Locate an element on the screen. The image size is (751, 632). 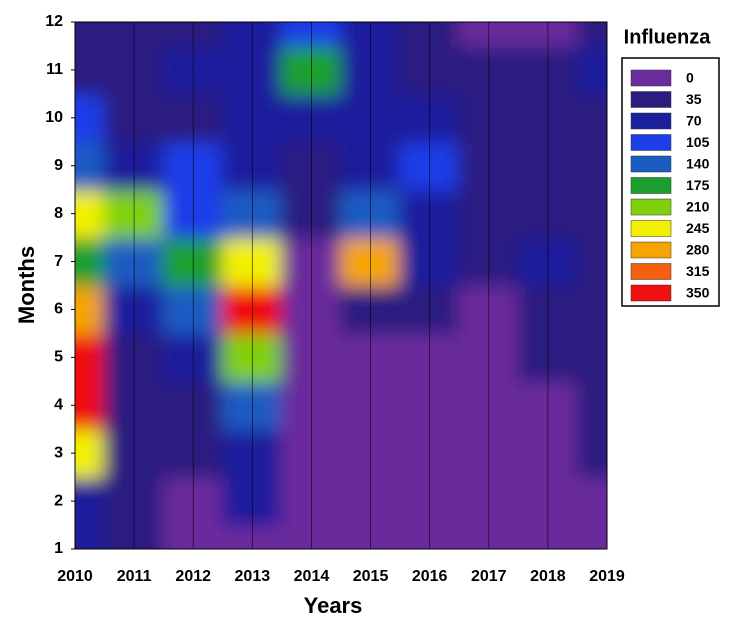
y-tick-label: 10 is located at coordinates (54, 117).